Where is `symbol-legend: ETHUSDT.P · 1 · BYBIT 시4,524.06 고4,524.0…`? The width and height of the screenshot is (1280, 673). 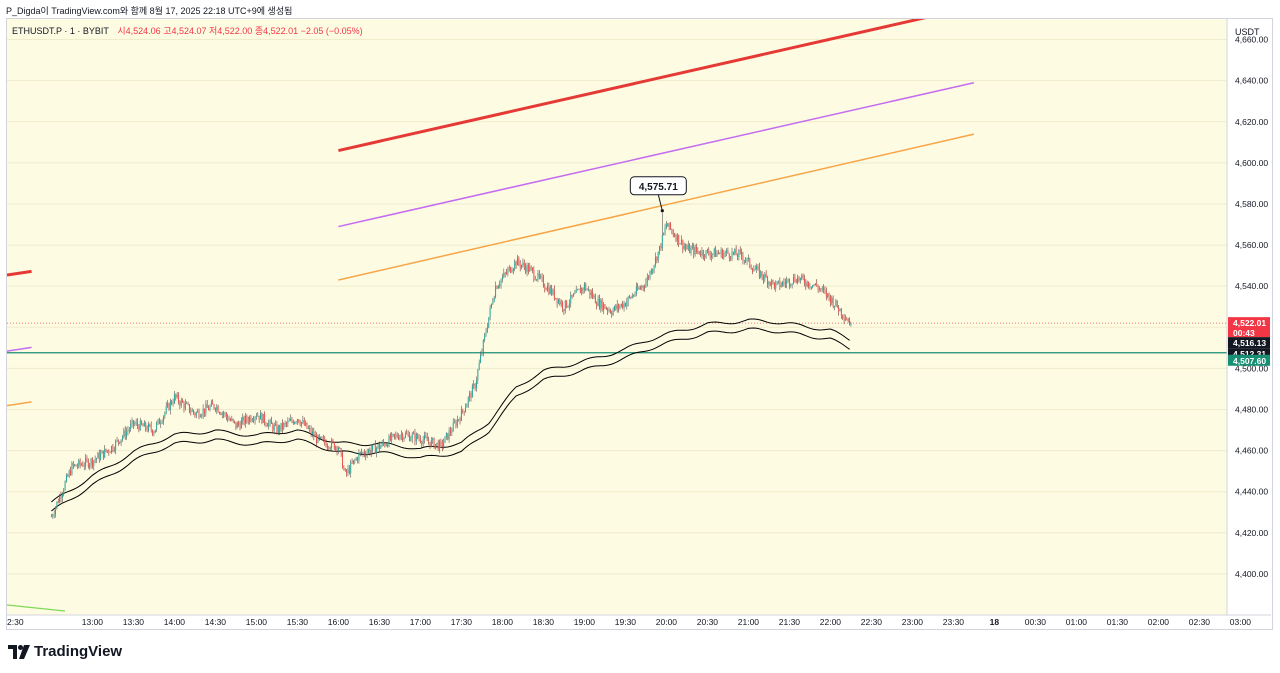
symbol-legend: ETHUSDT.P · 1 · BYBIT 시4,524.06 고4,524.0… is located at coordinates (187, 30).